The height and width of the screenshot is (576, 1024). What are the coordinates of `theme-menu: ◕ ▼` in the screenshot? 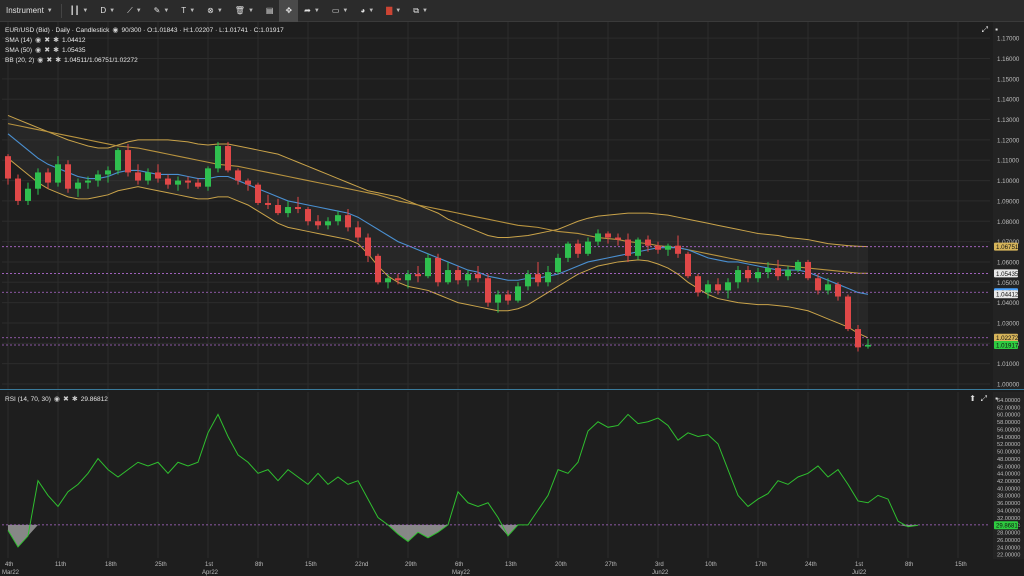 It's located at (367, 11).